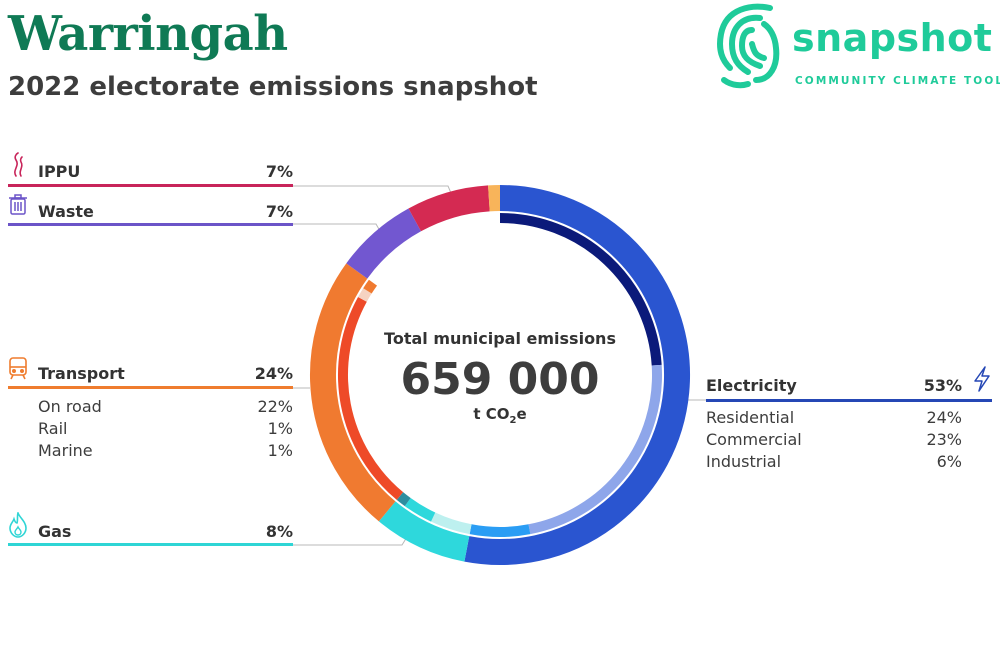 This screenshot has height=670, width=1000. Describe the element at coordinates (66, 211) in the screenshot. I see `legend-waste-name: Waste` at that location.